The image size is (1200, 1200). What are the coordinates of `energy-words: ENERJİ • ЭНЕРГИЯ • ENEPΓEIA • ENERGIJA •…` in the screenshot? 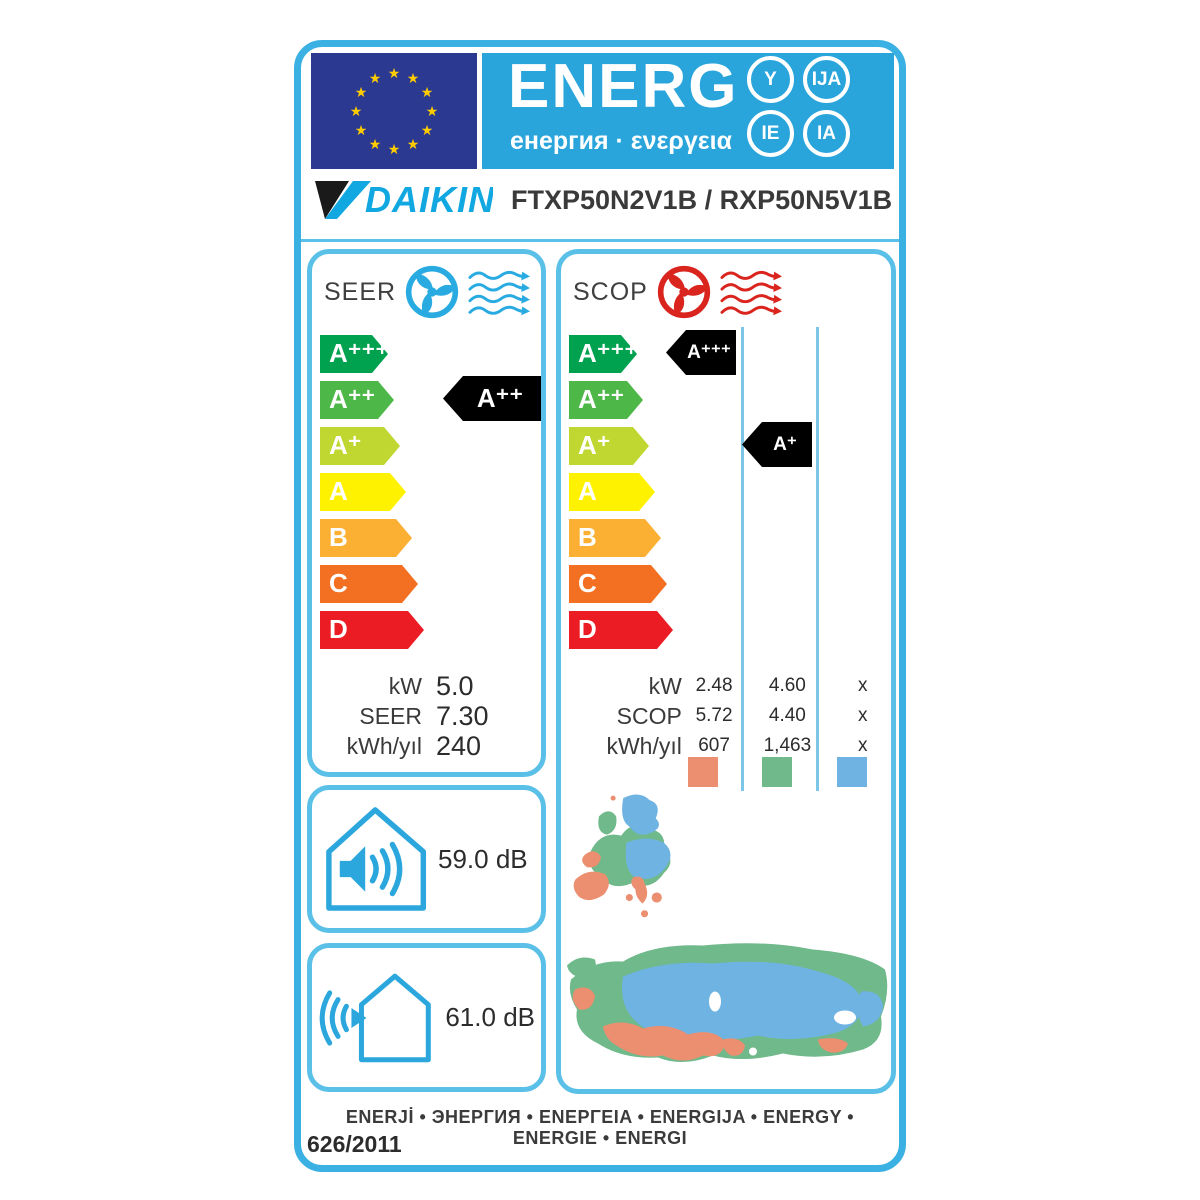 It's located at (600, 1127).